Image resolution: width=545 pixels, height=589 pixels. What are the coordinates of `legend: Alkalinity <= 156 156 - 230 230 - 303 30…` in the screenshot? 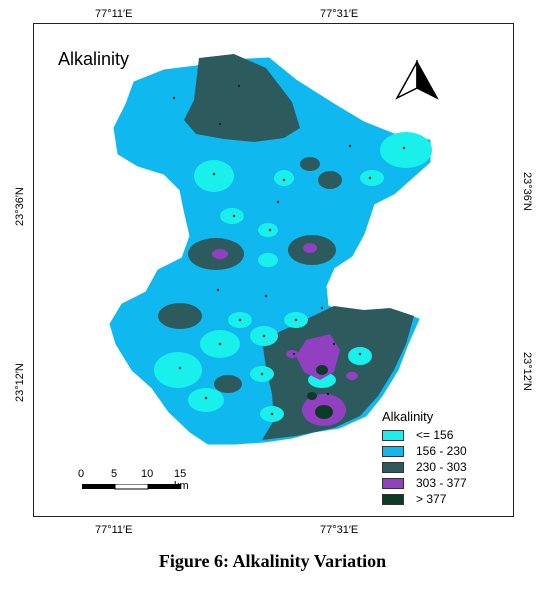 It's located at (447, 458).